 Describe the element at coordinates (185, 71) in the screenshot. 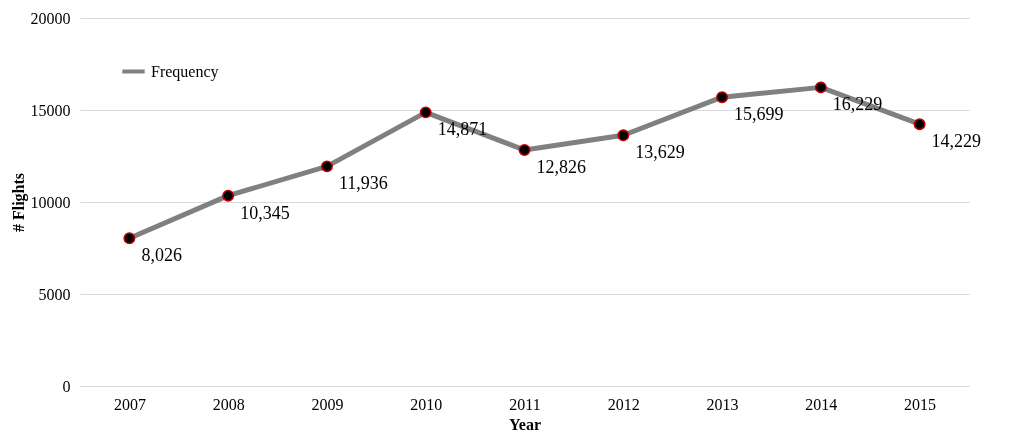

I see `legend-label: Frequency` at that location.